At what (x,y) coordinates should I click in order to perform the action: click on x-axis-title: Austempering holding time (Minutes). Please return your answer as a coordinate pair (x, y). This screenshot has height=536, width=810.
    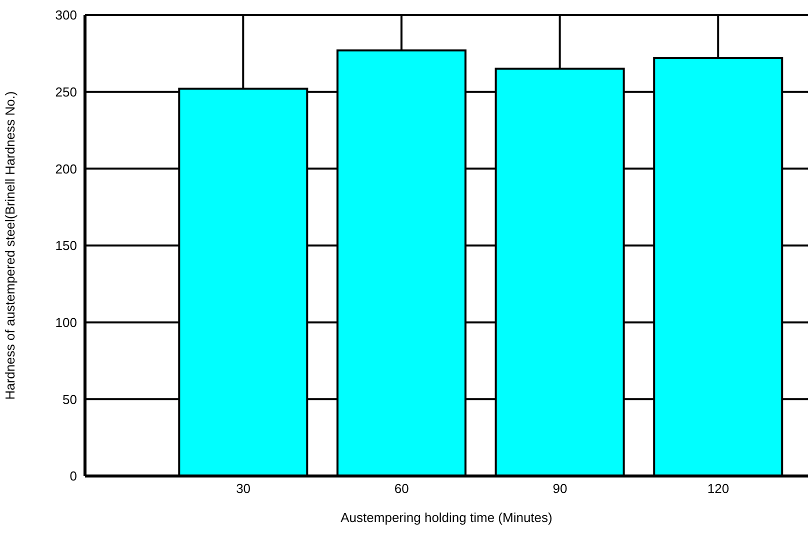
    Looking at the image, I should click on (446, 517).